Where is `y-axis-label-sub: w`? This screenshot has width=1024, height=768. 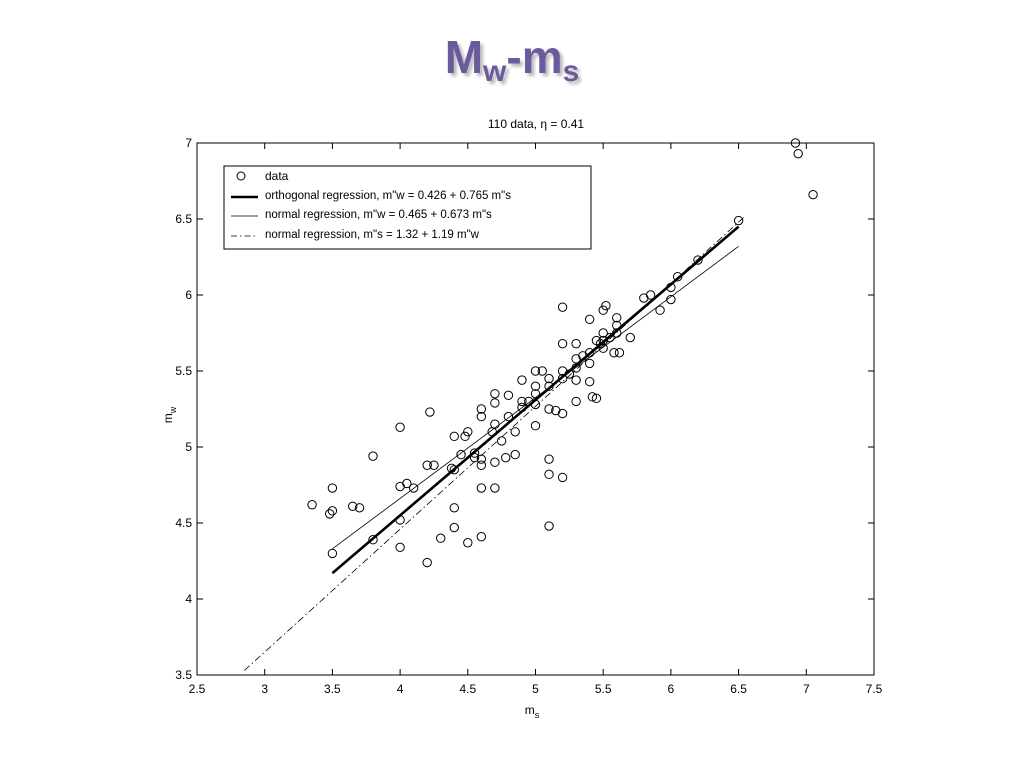
y-axis-label-sub: w is located at coordinates (173, 410).